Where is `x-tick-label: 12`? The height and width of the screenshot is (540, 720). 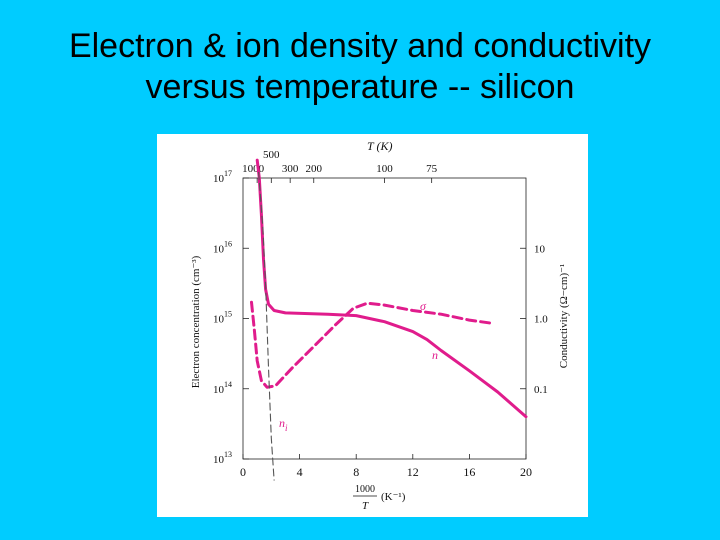 x-tick-label: 12 is located at coordinates (413, 472).